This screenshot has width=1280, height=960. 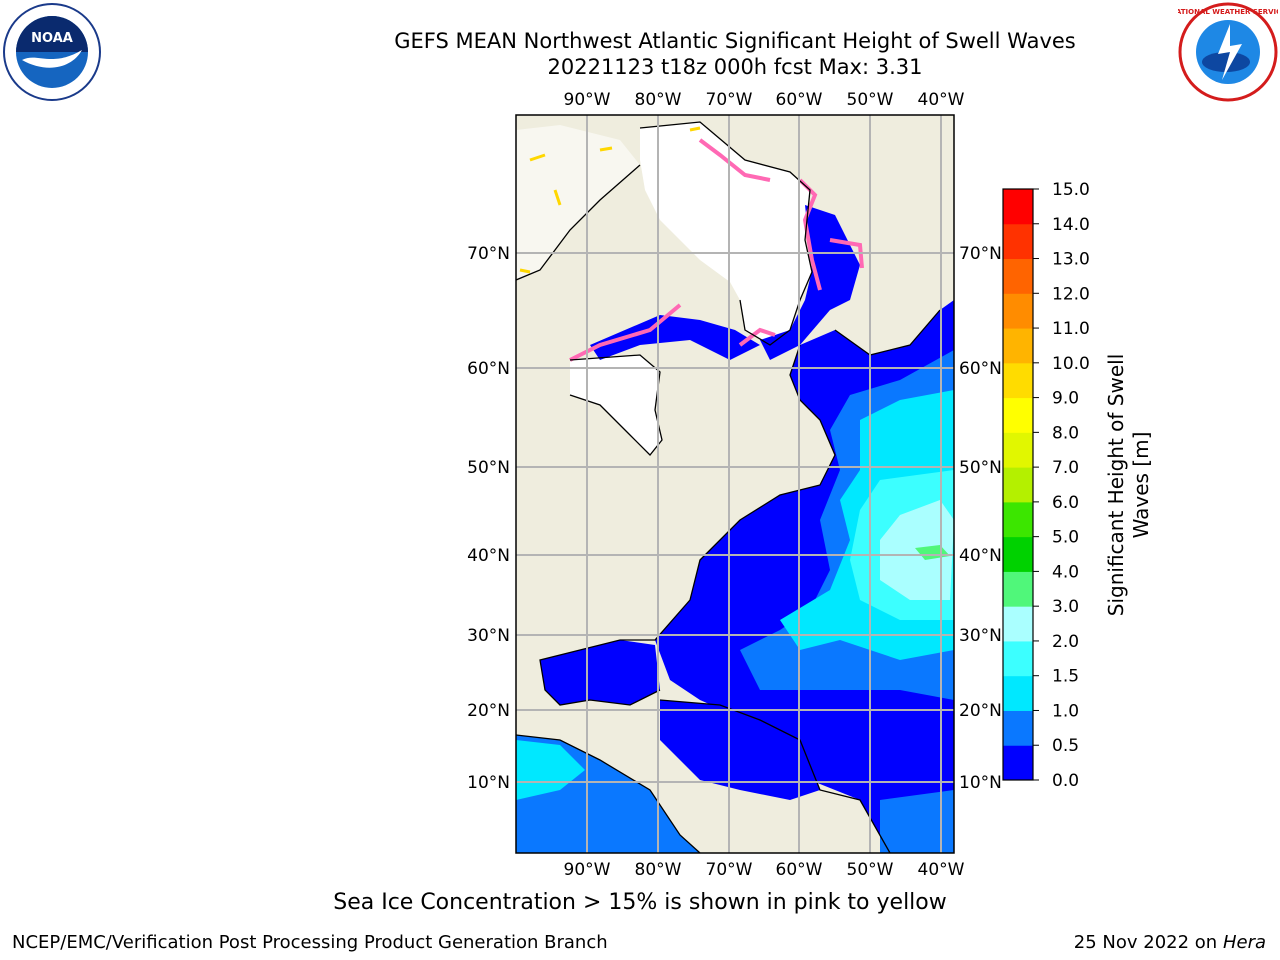 What do you see at coordinates (1071, 190) in the screenshot?
I see `colorbar-tick-label: 15.0` at bounding box center [1071, 190].